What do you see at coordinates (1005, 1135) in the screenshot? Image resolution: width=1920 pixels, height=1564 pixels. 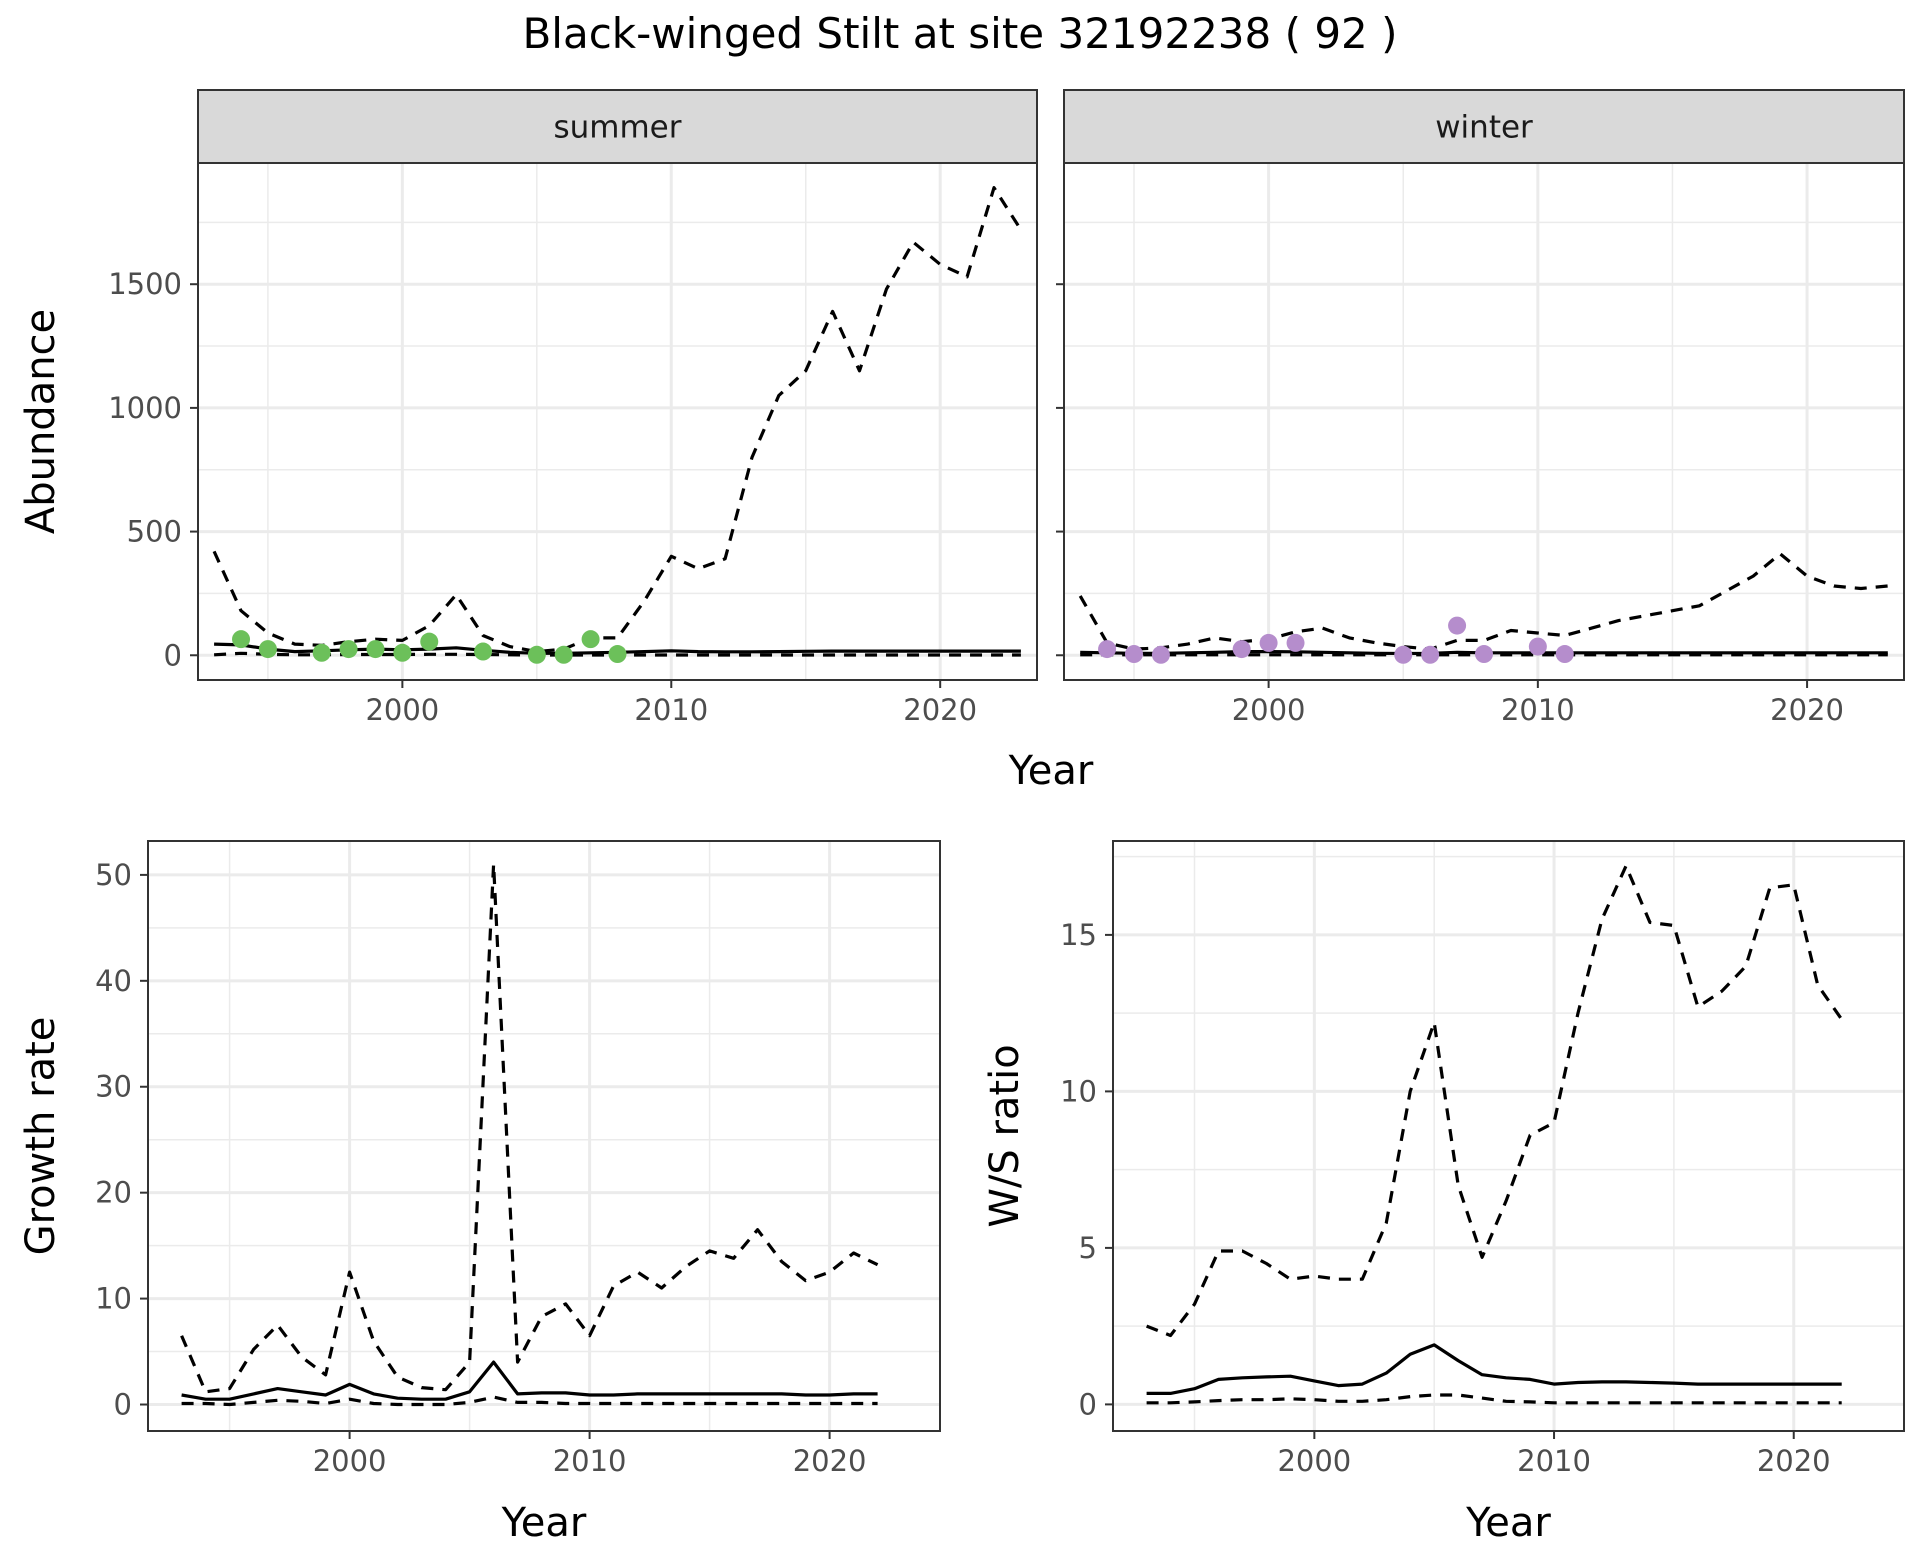 I see `y-axis-title-3: W/S ratio` at bounding box center [1005, 1135].